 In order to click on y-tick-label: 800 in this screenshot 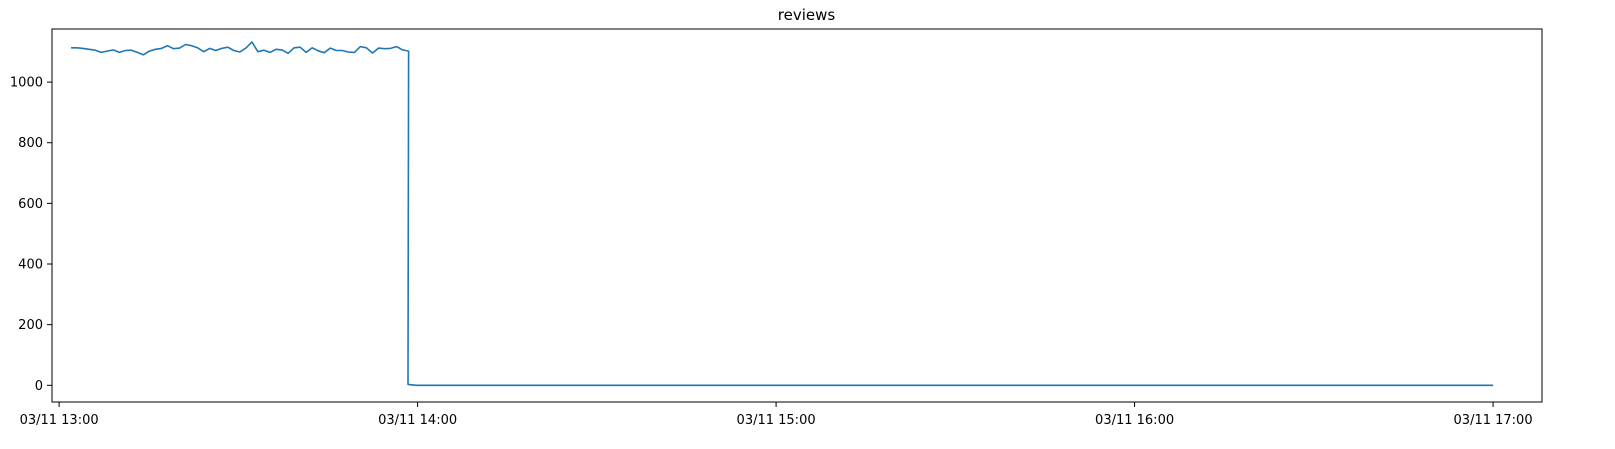, I will do `click(30, 143)`.